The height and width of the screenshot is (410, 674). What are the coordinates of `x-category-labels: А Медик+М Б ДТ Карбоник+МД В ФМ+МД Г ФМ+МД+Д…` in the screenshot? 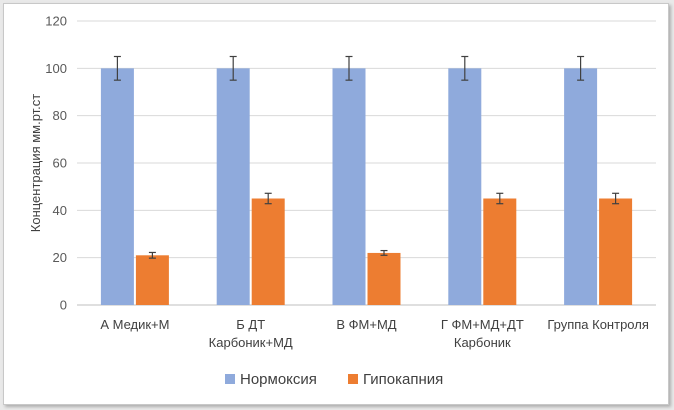 It's located at (374, 333).